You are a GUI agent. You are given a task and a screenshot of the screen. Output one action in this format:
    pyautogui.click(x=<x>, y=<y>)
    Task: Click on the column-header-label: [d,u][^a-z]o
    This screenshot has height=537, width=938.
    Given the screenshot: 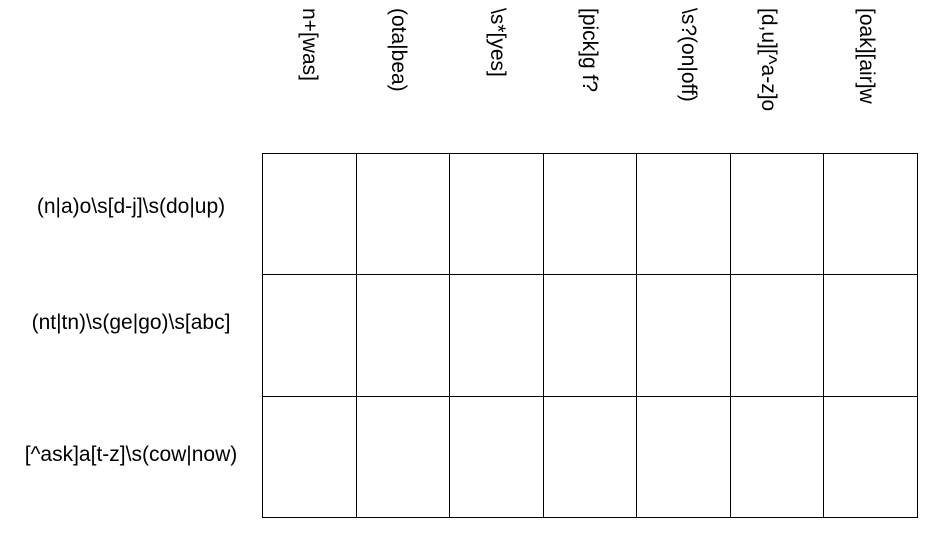 What is the action you would take?
    pyautogui.click(x=768, y=60)
    